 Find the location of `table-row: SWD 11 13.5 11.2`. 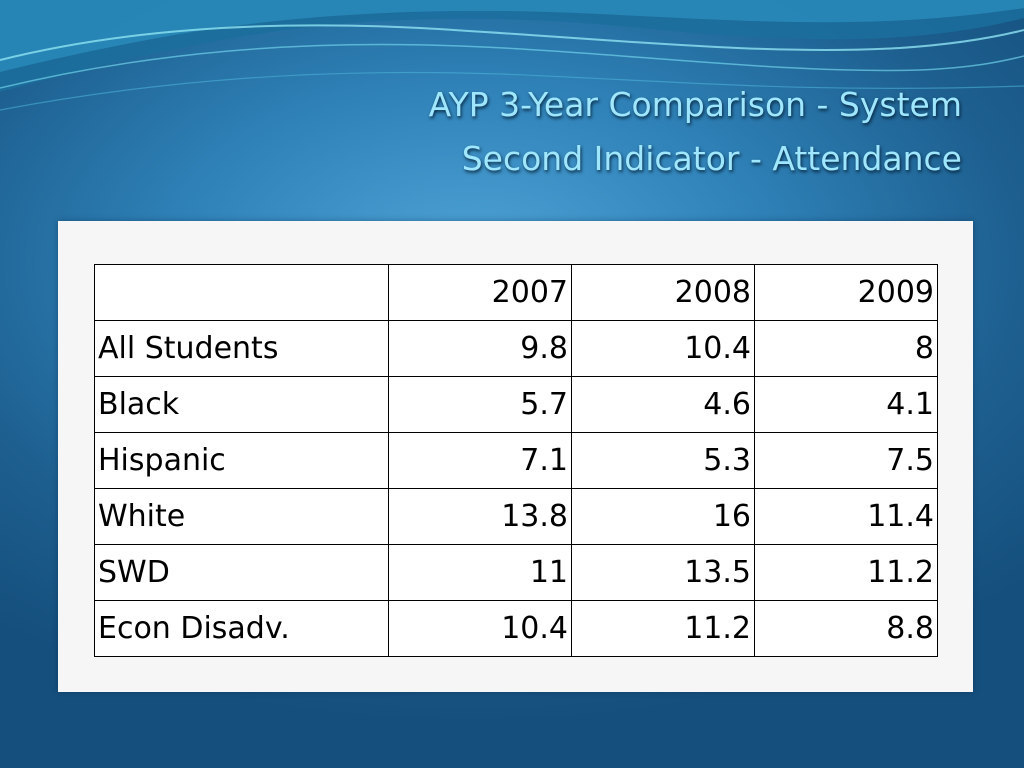

table-row: SWD 11 13.5 11.2 is located at coordinates (516, 572).